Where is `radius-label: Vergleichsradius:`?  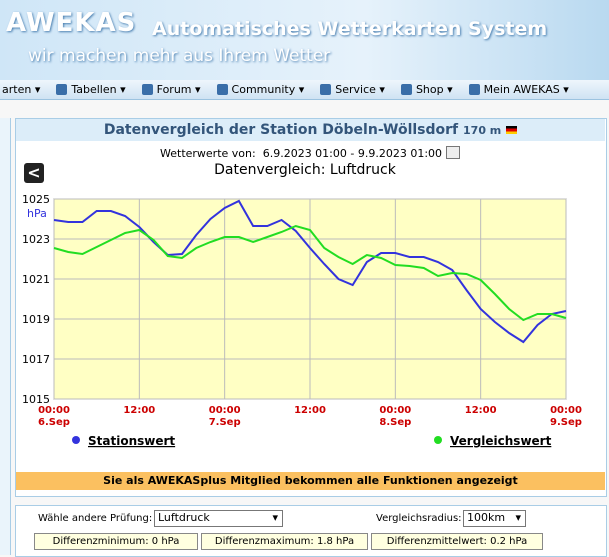 radius-label: Vergleichsradius: is located at coordinates (419, 518).